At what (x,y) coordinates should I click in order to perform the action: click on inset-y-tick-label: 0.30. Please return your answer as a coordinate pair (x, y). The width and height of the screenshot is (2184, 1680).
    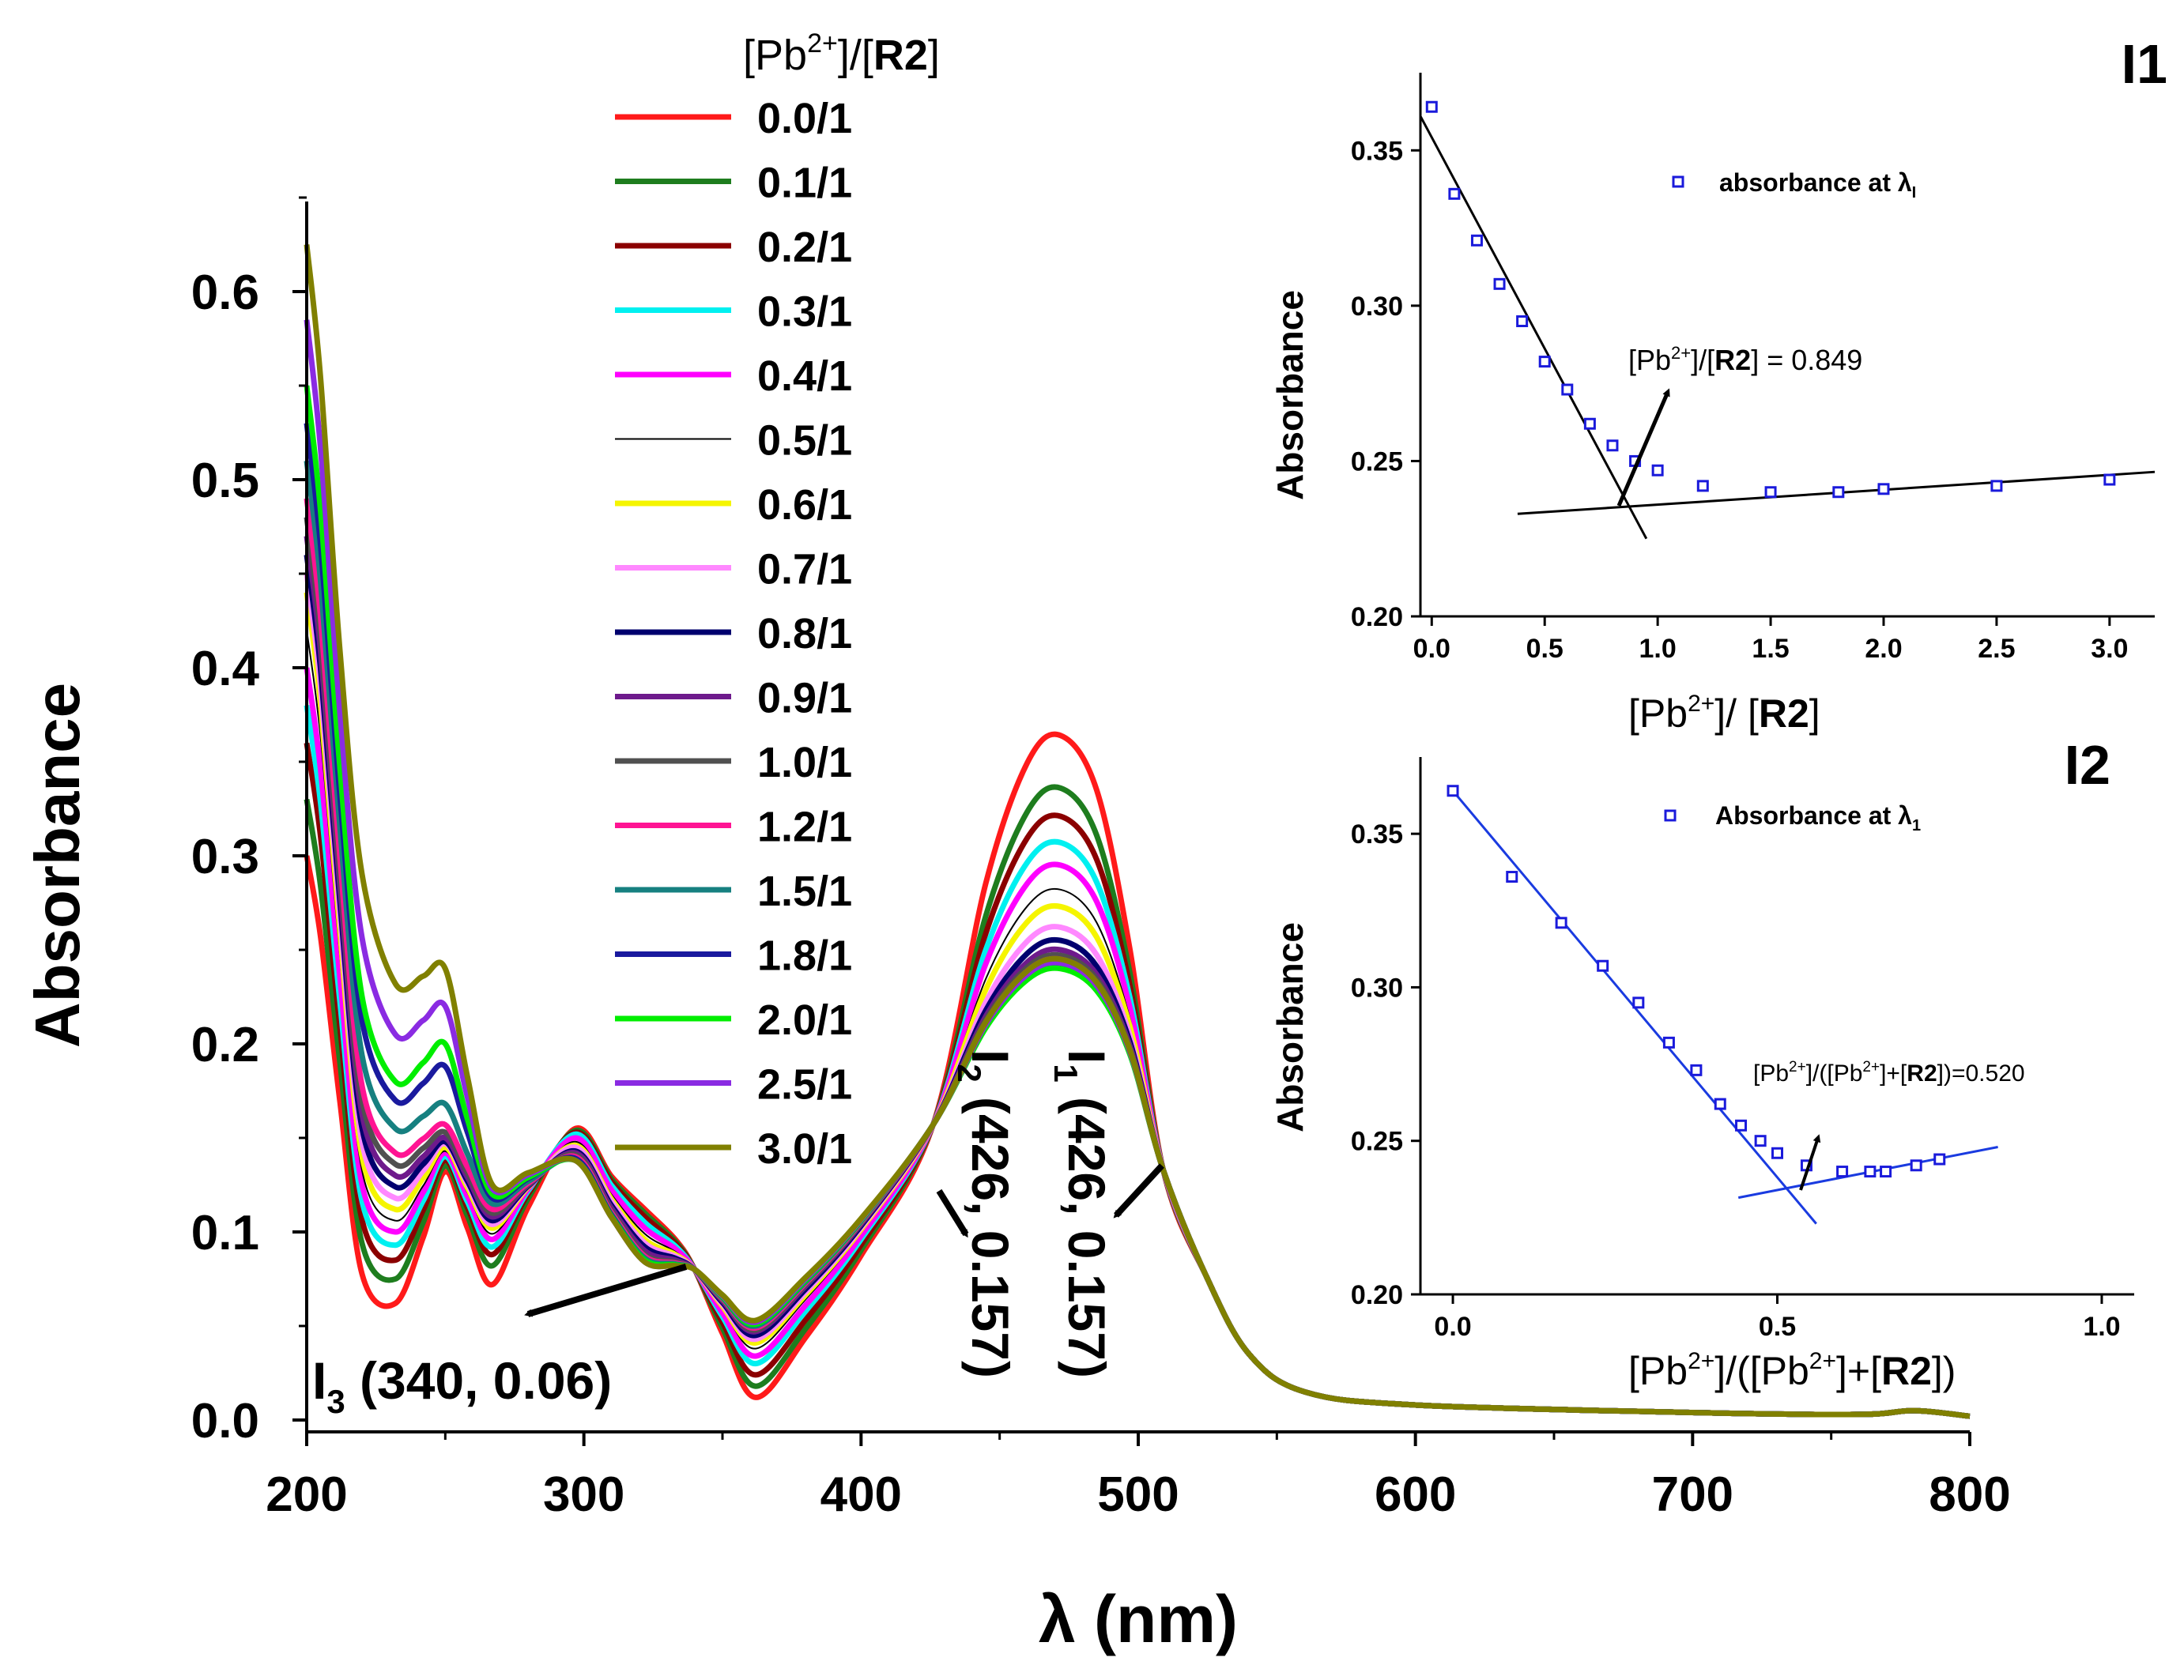
    Looking at the image, I should click on (1377, 988).